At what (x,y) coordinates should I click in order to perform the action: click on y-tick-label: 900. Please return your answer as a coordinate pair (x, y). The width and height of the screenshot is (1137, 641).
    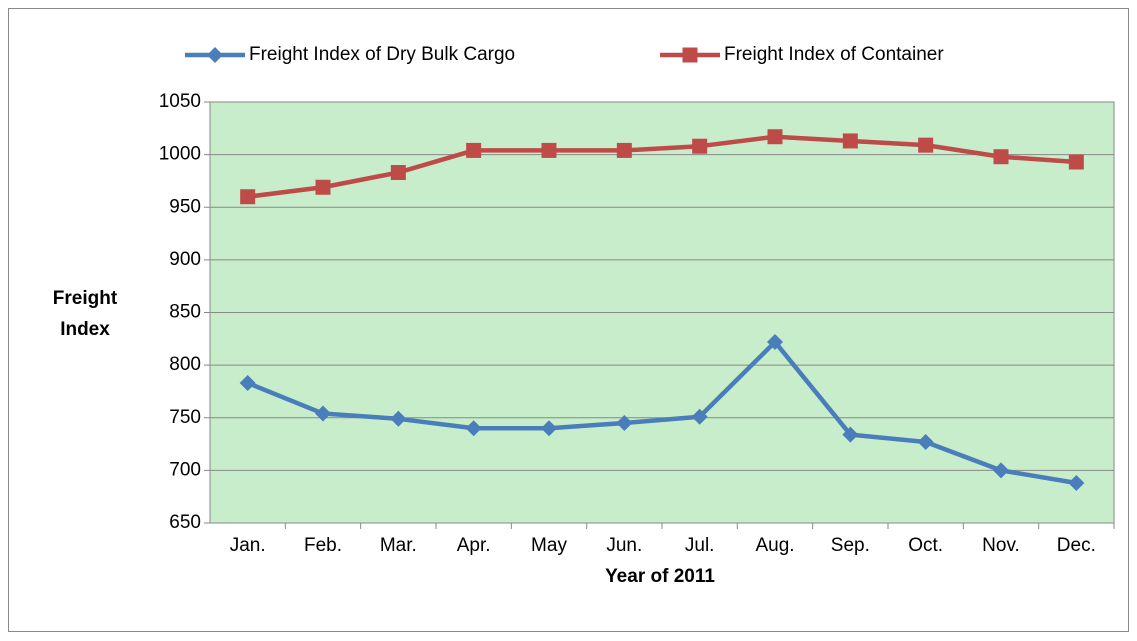
    Looking at the image, I should click on (185, 259).